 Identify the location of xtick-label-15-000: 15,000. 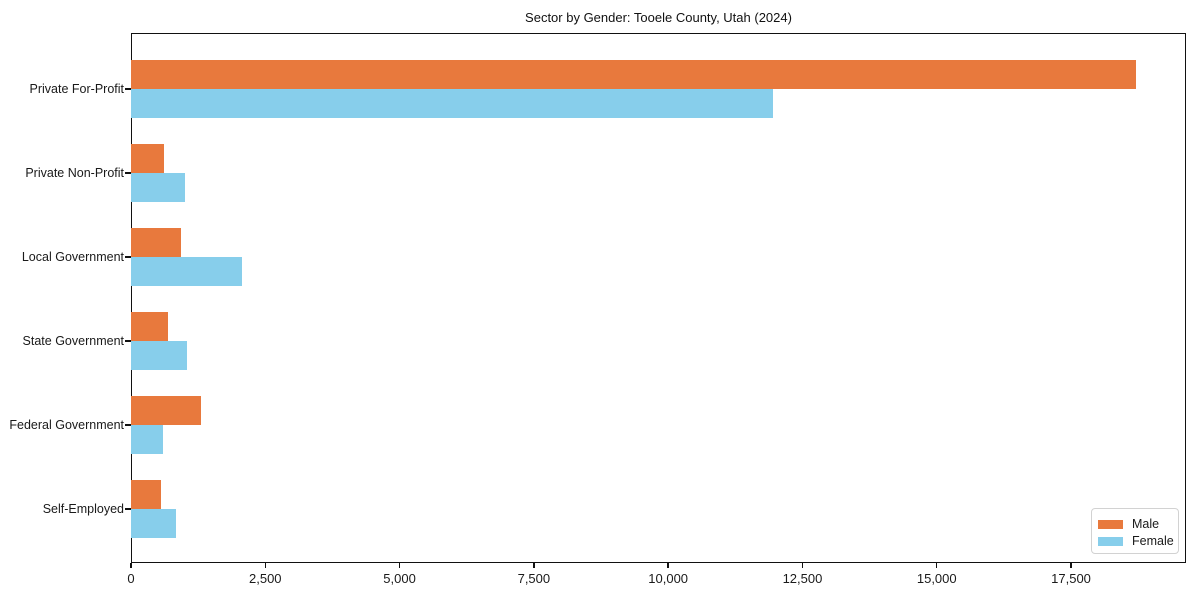
(936, 578).